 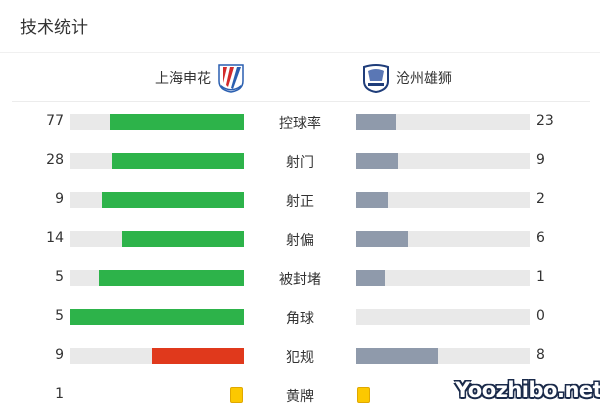 I want to click on stat-label: 射偏, so click(x=300, y=241).